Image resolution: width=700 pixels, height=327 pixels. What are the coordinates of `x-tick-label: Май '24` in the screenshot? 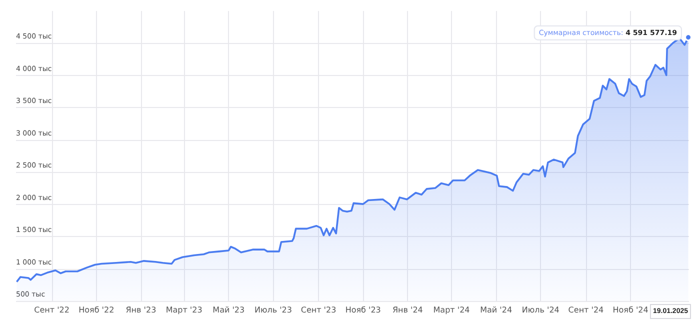 It's located at (496, 310).